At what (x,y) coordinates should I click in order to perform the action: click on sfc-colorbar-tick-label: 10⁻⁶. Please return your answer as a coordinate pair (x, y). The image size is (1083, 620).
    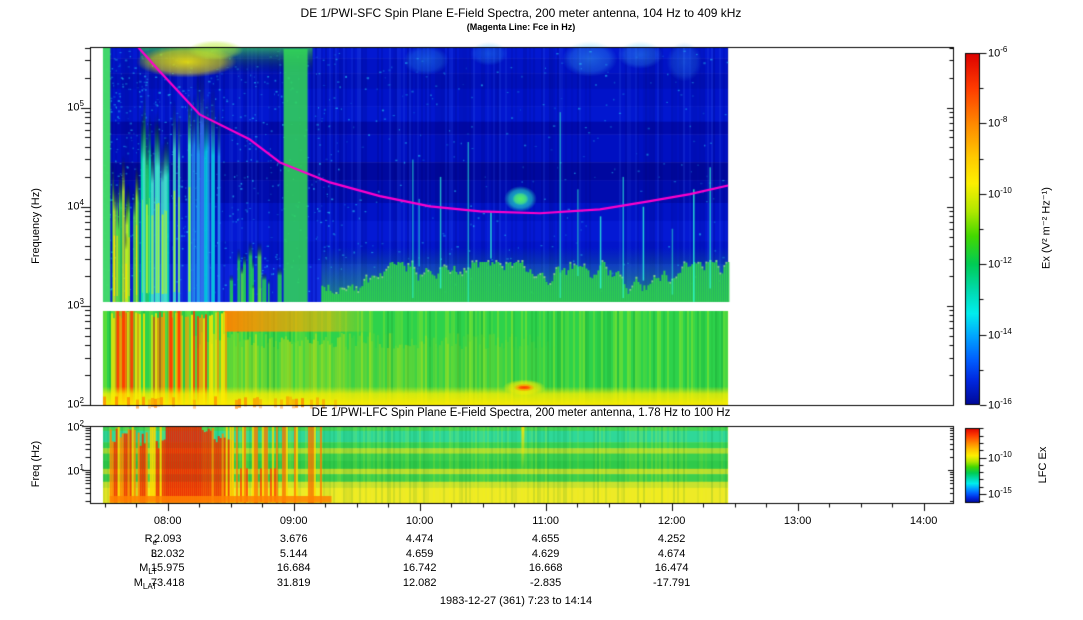
    Looking at the image, I should click on (998, 52).